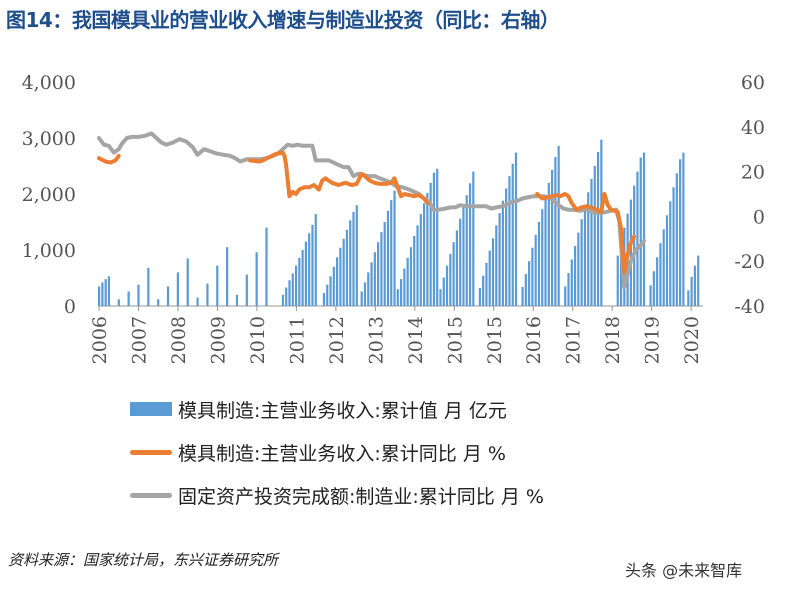 The height and width of the screenshot is (595, 791). What do you see at coordinates (100, 340) in the screenshot?
I see `x-tick-label: 2006` at bounding box center [100, 340].